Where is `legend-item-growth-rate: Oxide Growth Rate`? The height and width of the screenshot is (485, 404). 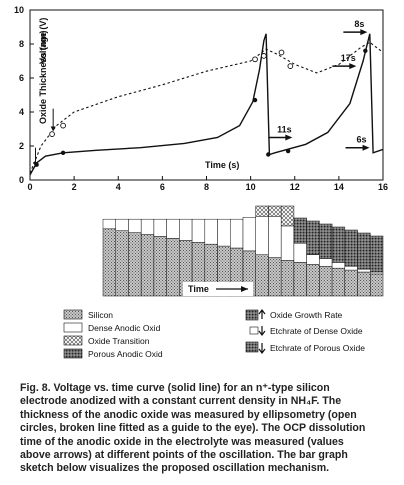 legend-item-growth-rate: Oxide Growth Rate is located at coordinates (294, 315).